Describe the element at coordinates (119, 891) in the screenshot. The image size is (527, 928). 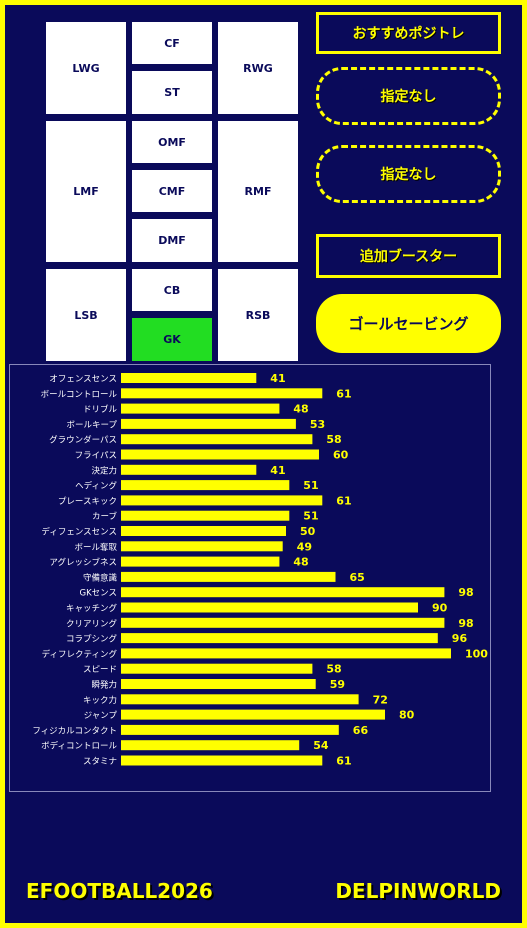
I see `footer-game-title: EFOOTBALL2026` at that location.